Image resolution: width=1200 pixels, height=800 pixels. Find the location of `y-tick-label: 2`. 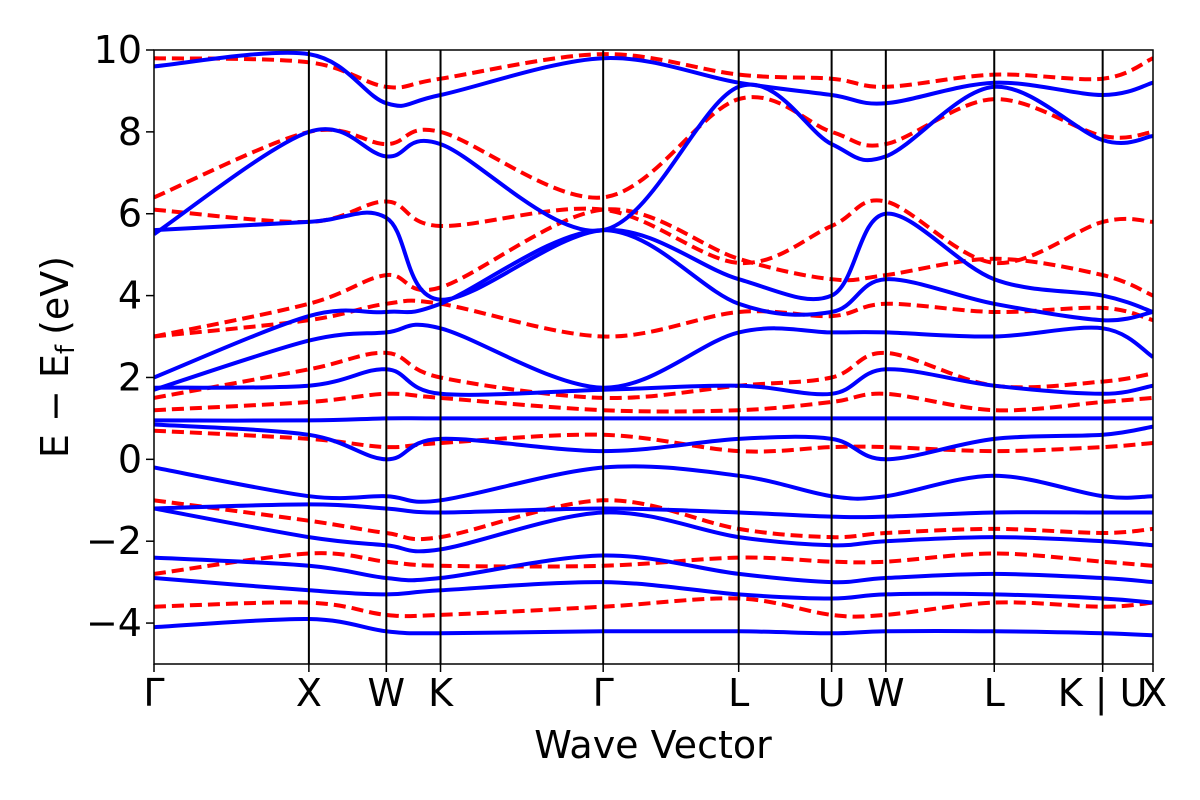

y-tick-label: 2 is located at coordinates (130, 377).